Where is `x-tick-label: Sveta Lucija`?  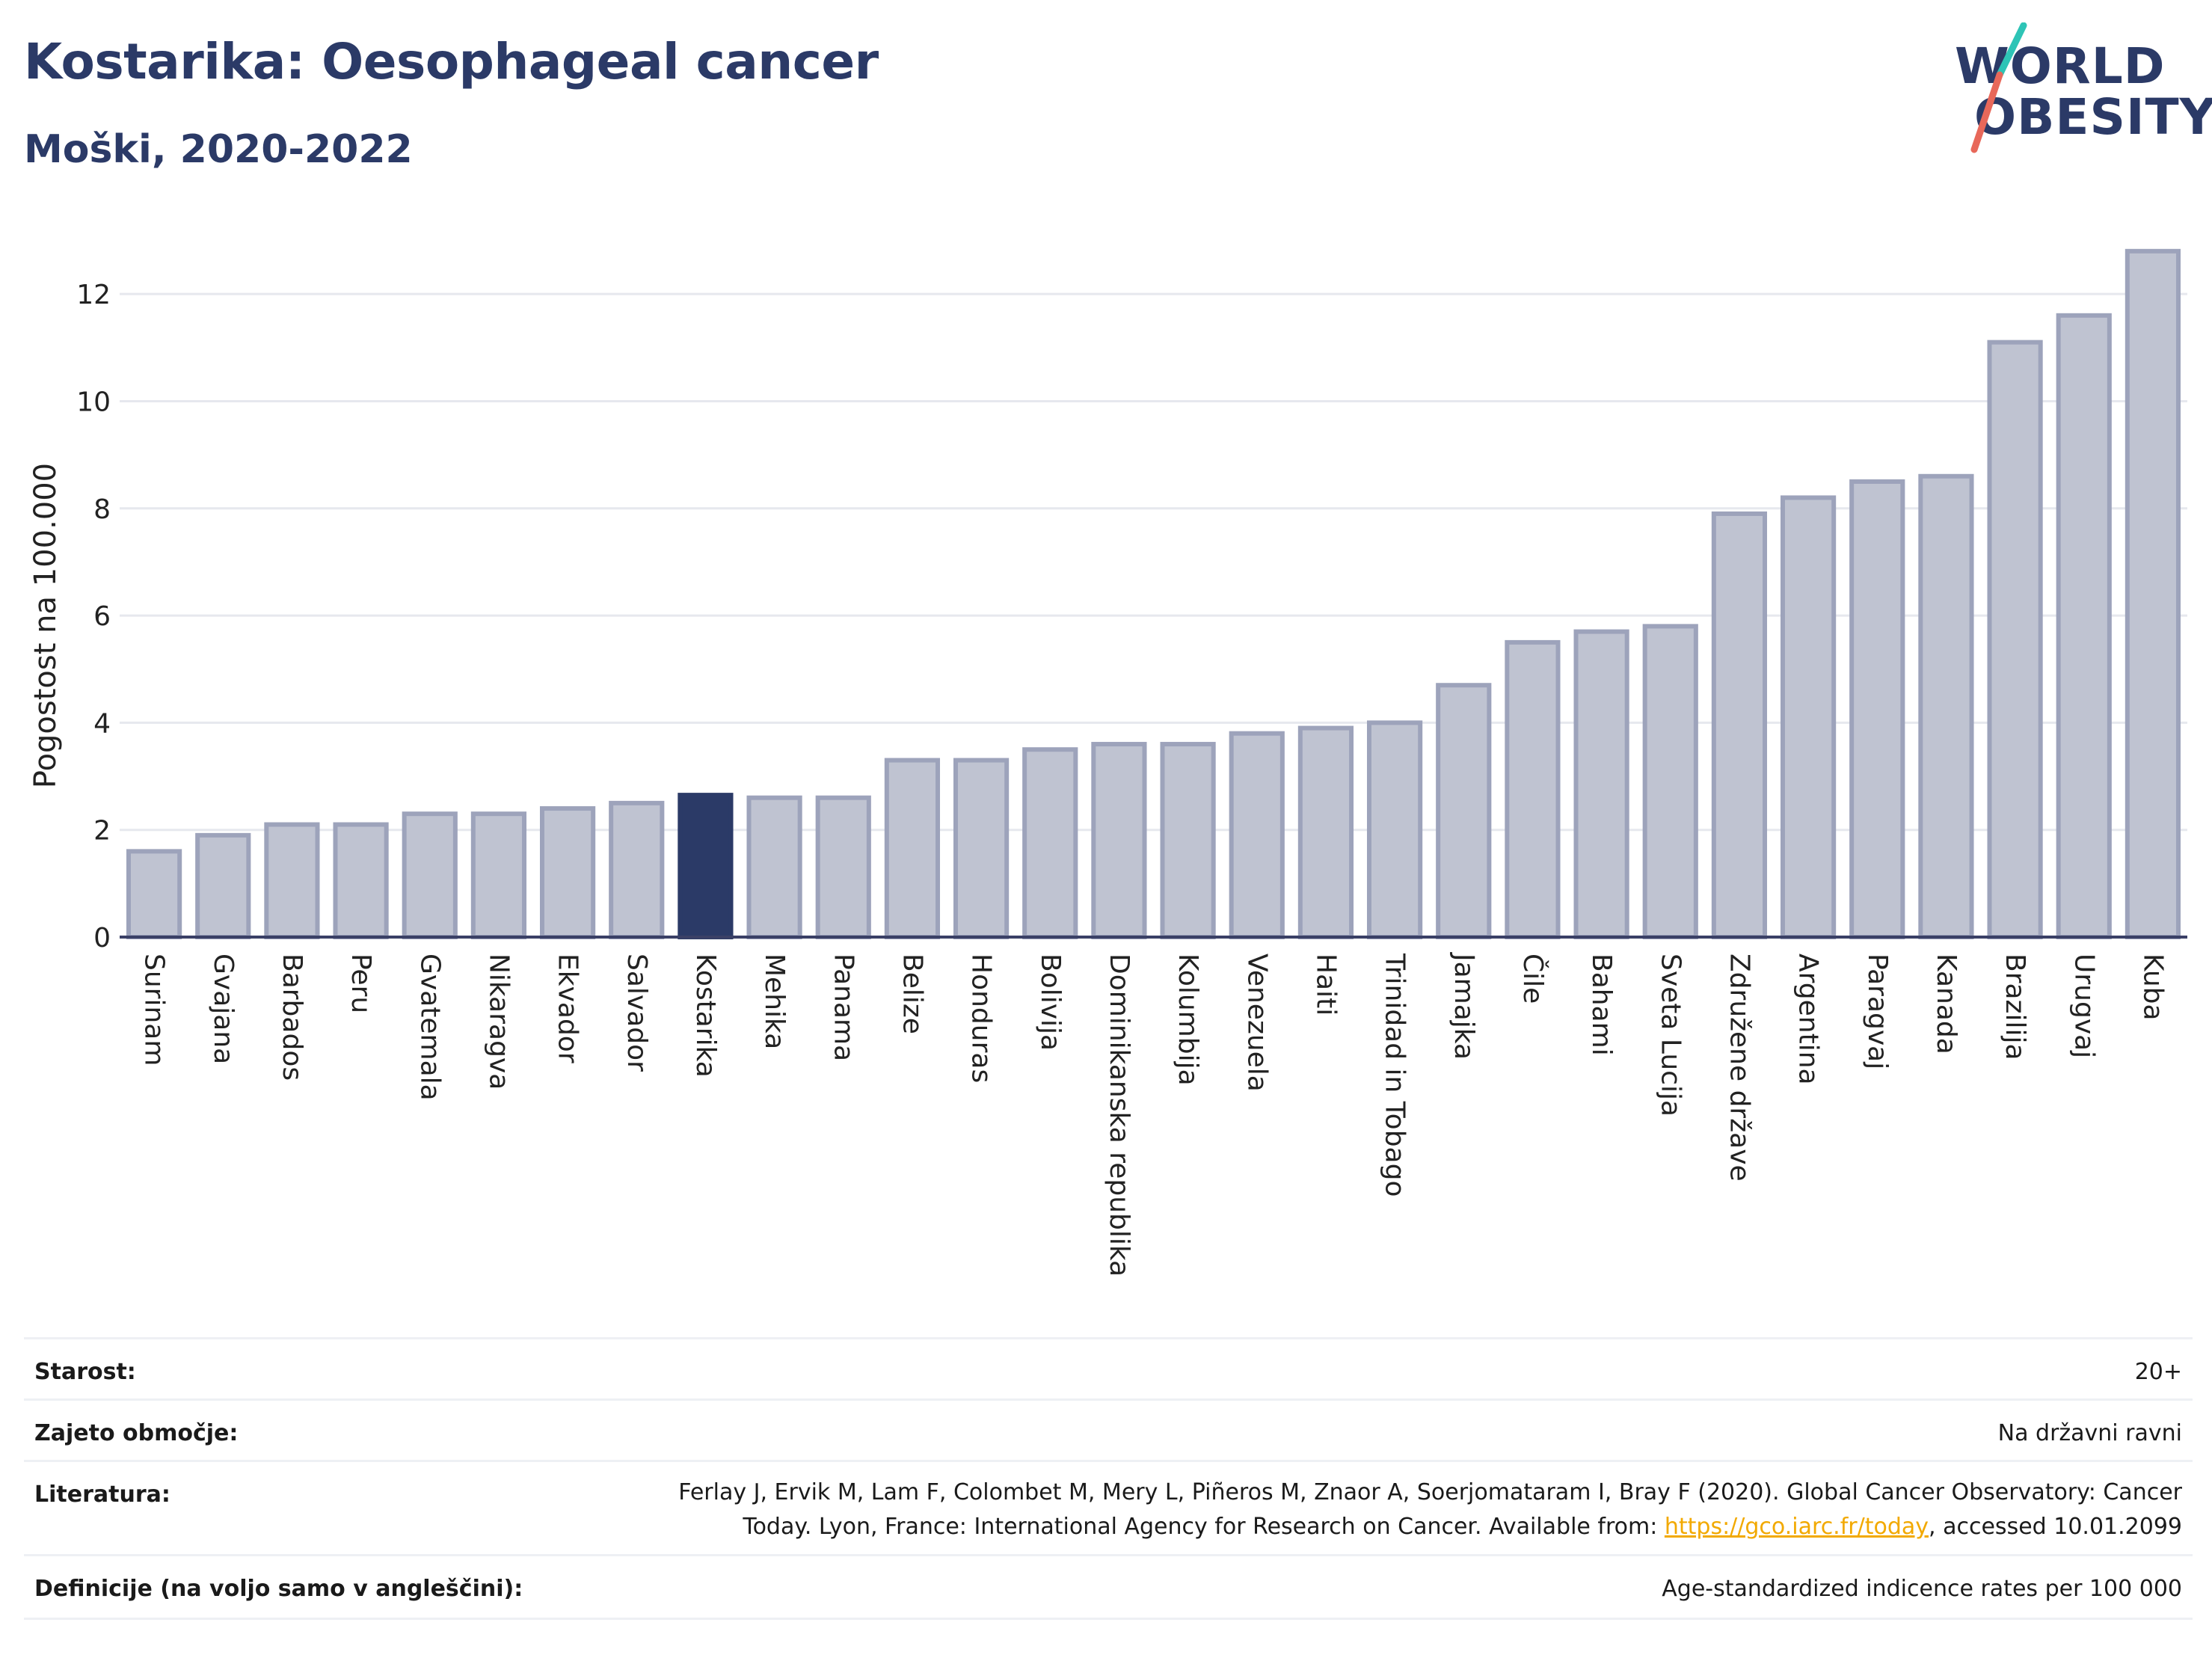 x-tick-label: Sveta Lucija is located at coordinates (1670, 1035).